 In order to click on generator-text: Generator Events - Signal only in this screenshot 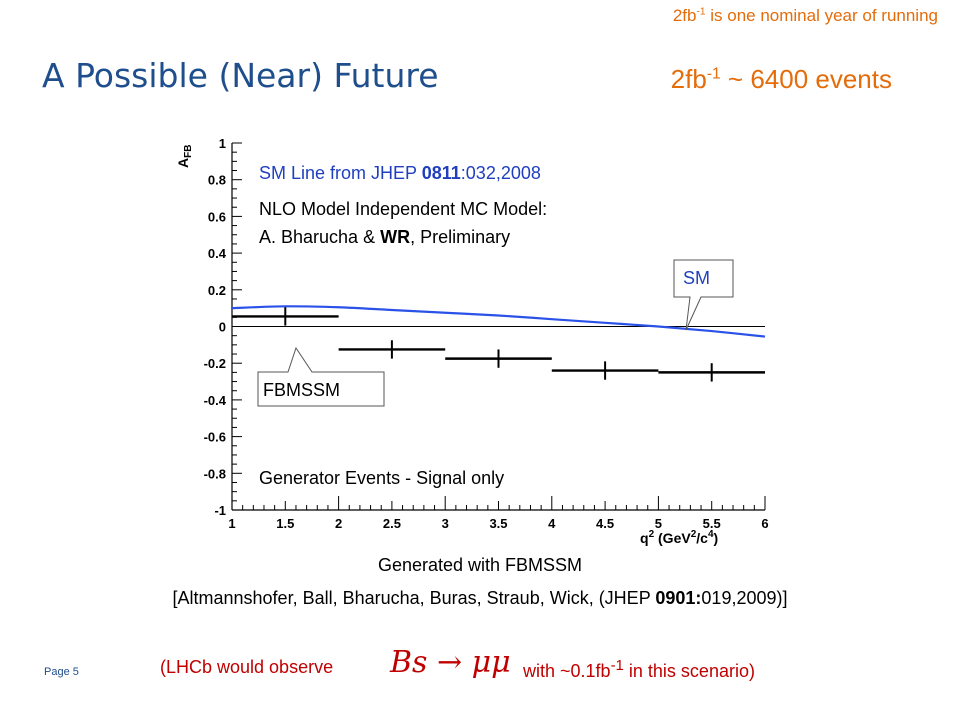, I will do `click(381, 478)`.